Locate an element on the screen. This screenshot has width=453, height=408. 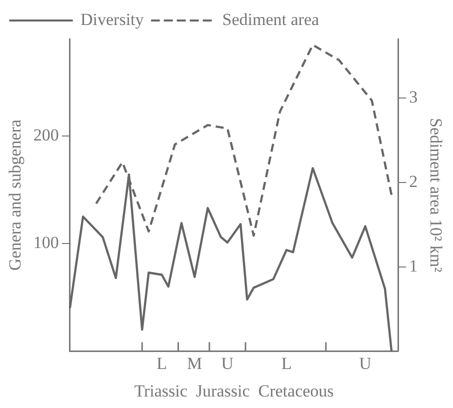
y2-axis-title: Sediment area 10² km² is located at coordinates (436, 195).